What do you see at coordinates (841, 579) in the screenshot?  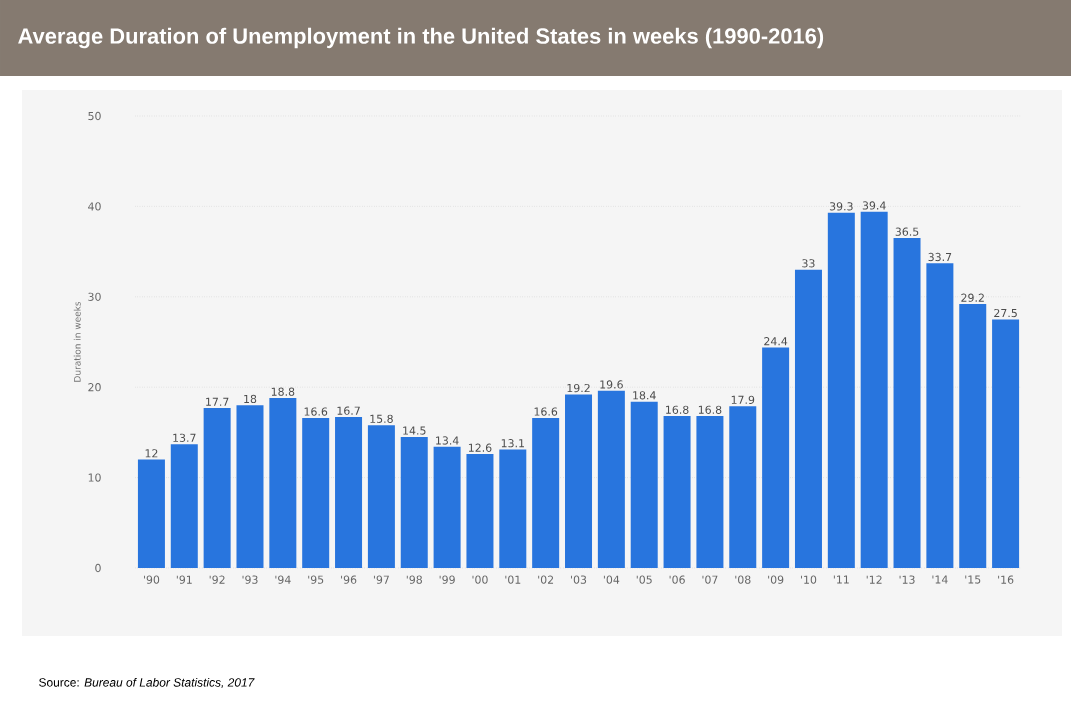 I see `x-tick-label: '11` at bounding box center [841, 579].